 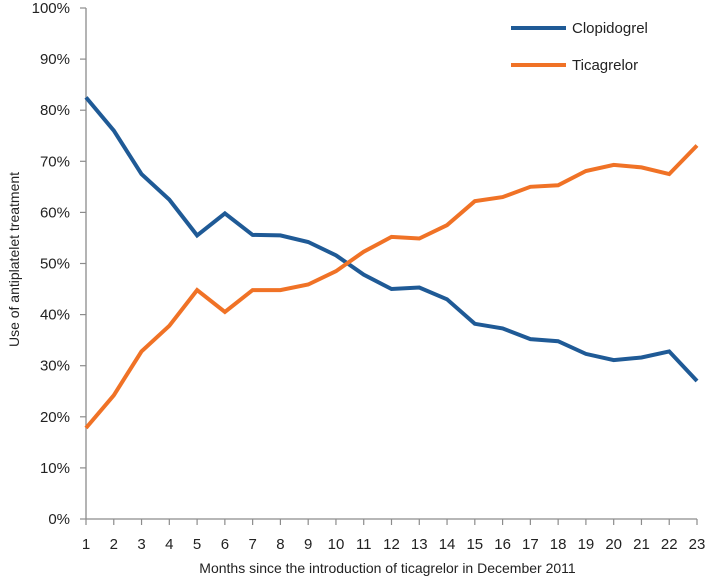 What do you see at coordinates (55, 366) in the screenshot?
I see `y-tick-label: 30%` at bounding box center [55, 366].